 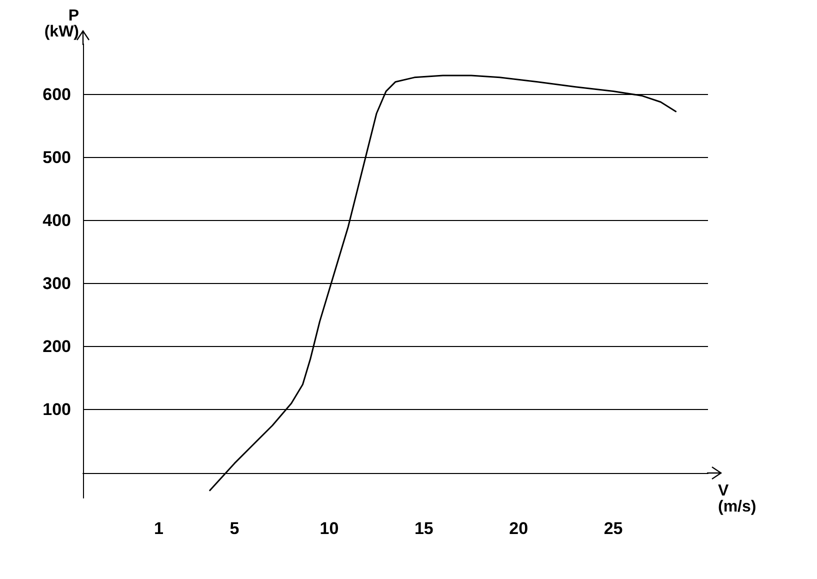 I want to click on y-tick-label: 300, so click(x=56, y=284).